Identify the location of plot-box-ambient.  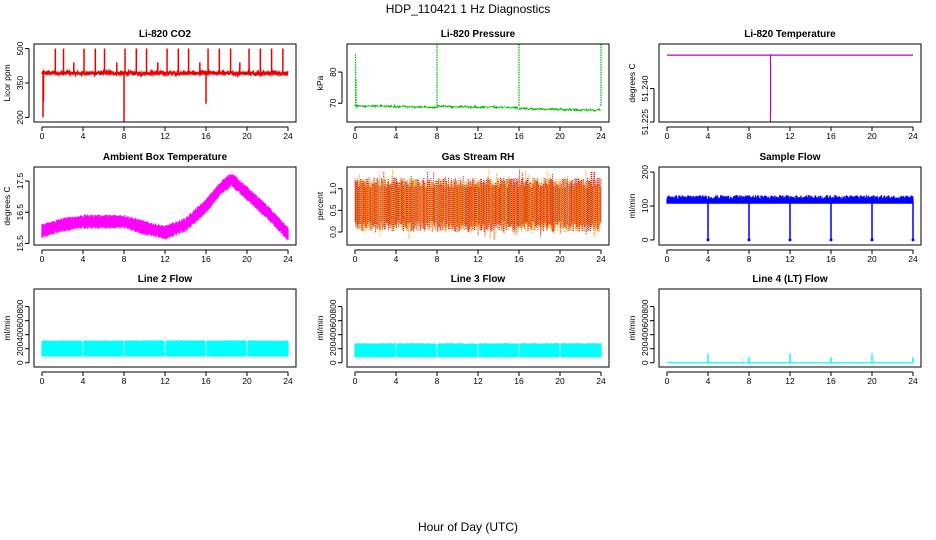
(165, 206).